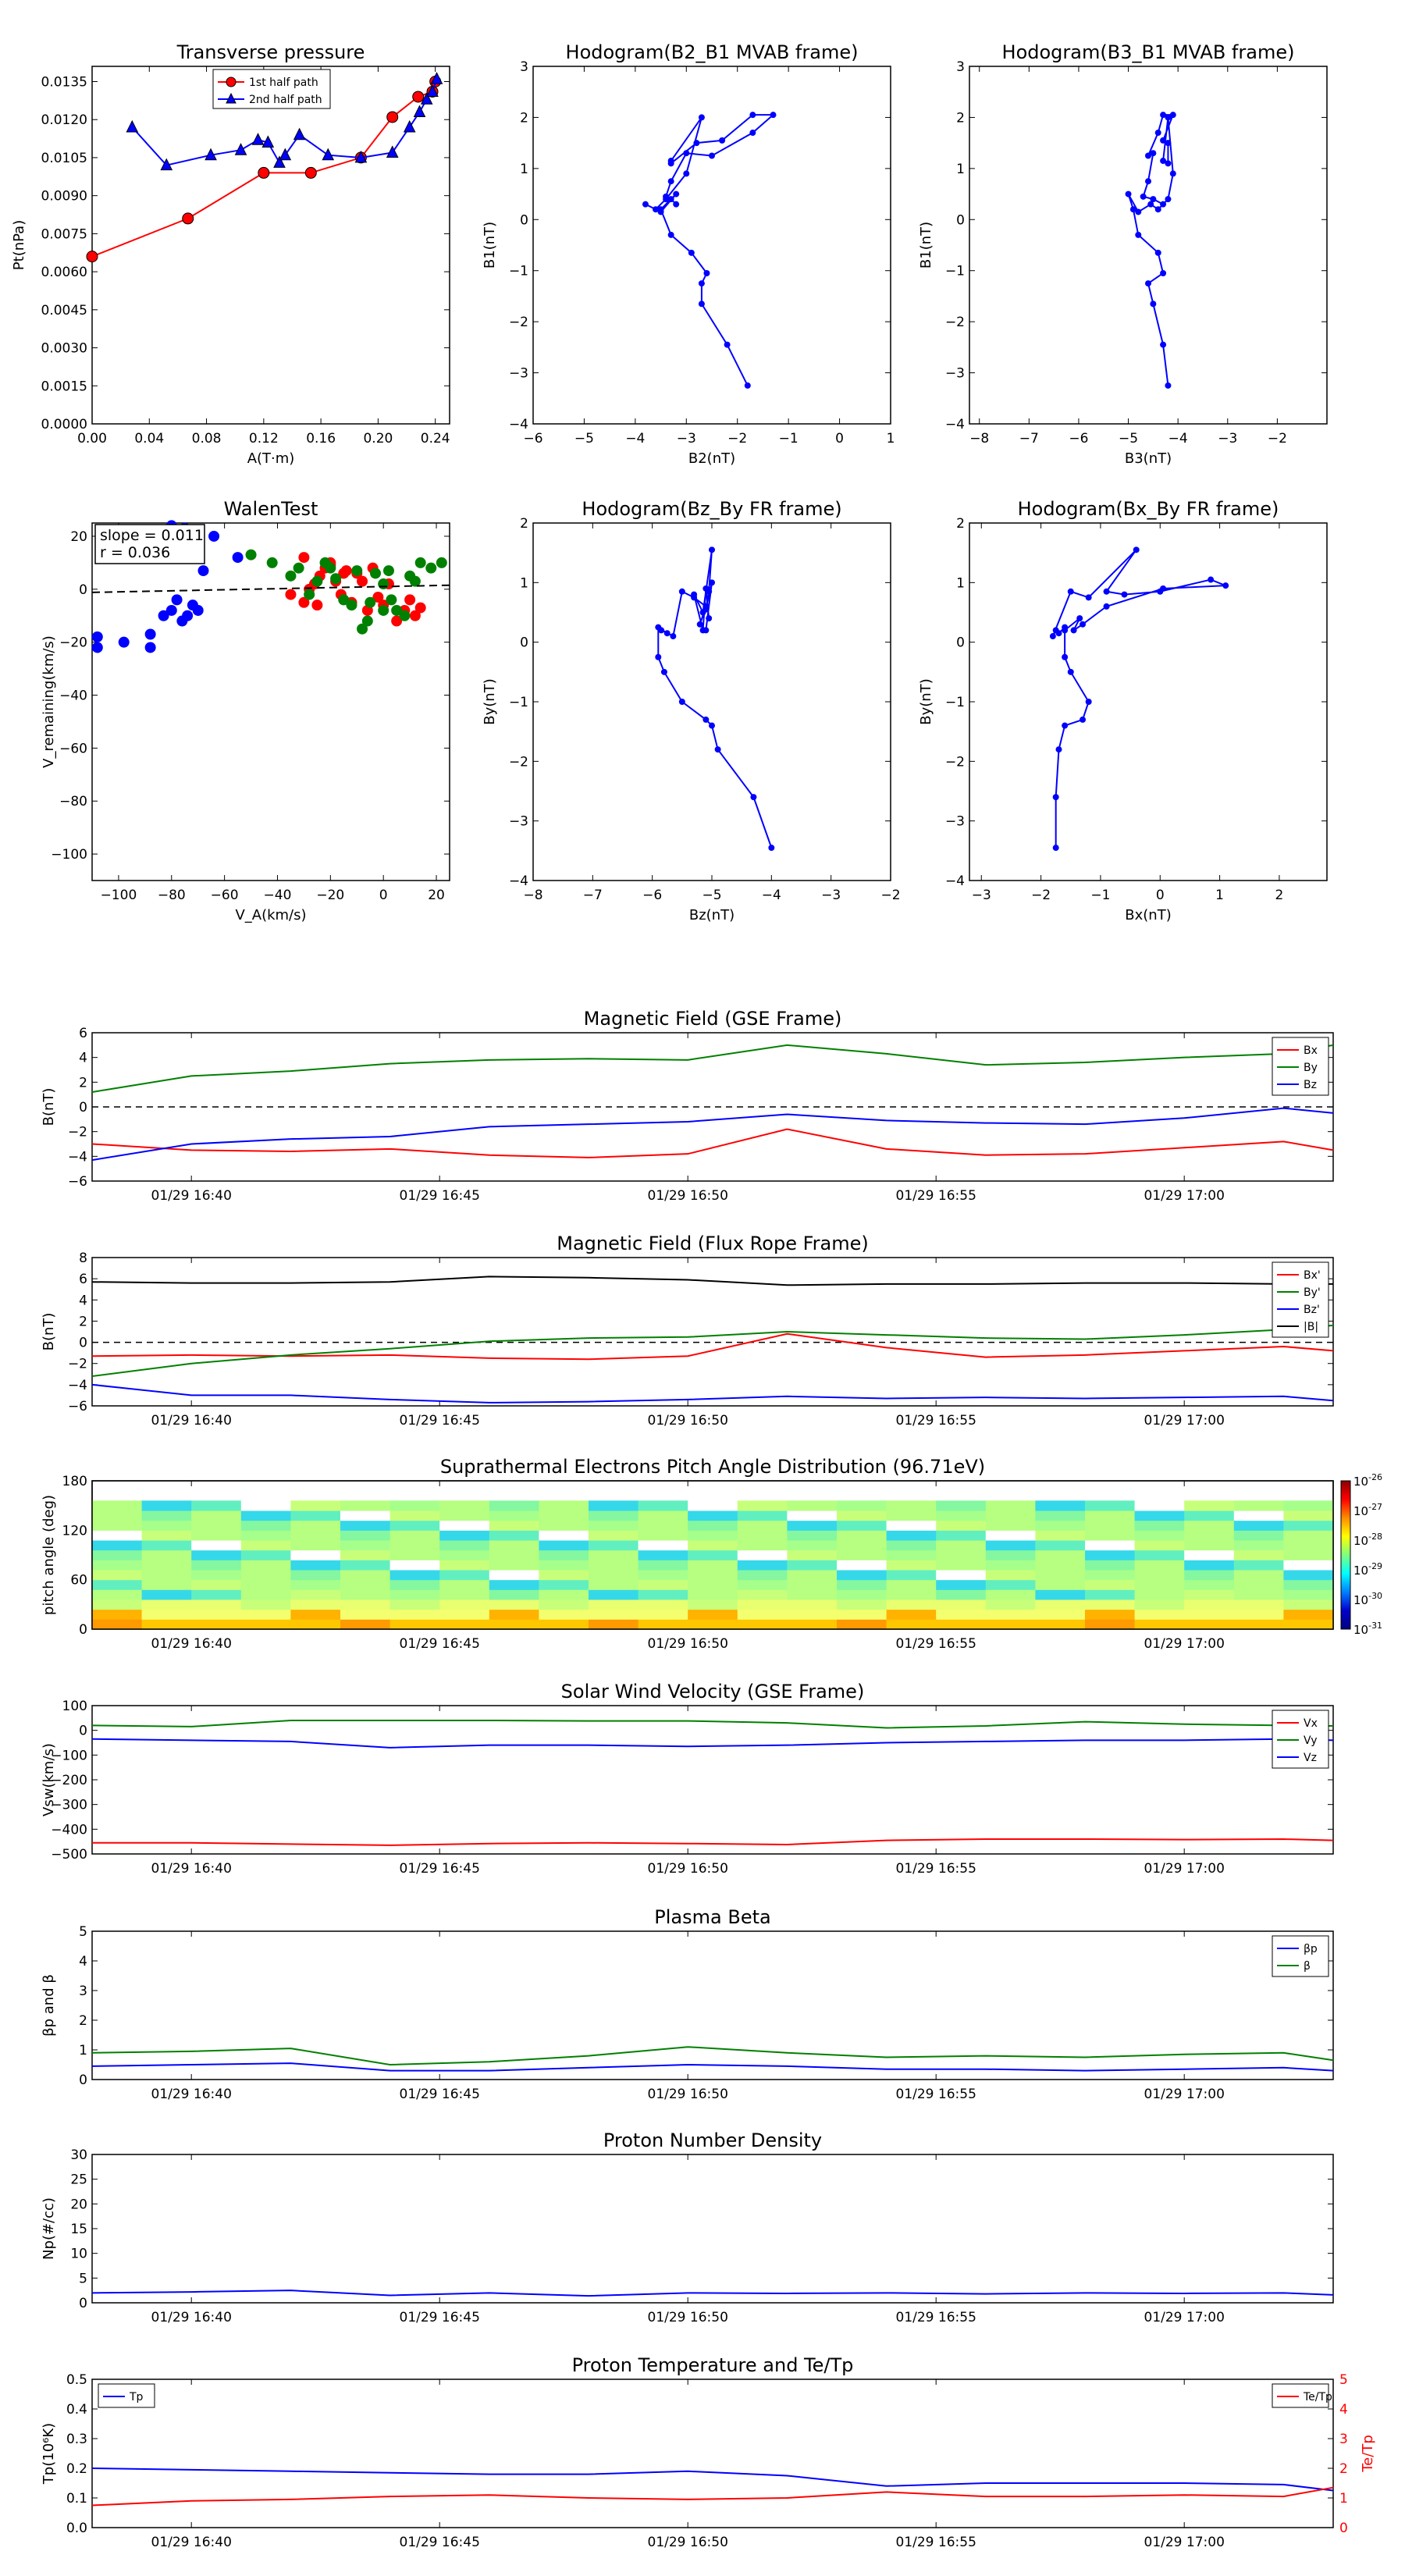 This screenshot has height=2576, width=1405. What do you see at coordinates (69, 855) in the screenshot?
I see `y-tick-label: −100` at bounding box center [69, 855].